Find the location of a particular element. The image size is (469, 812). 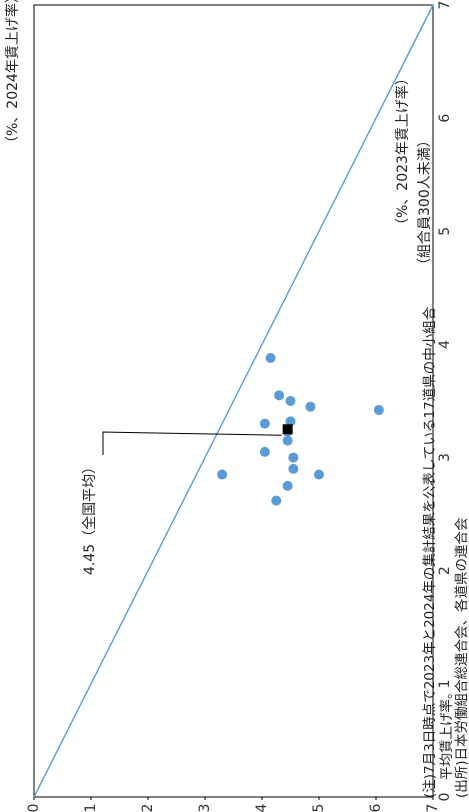

x-tick-label: 4 is located at coordinates (445, 344).